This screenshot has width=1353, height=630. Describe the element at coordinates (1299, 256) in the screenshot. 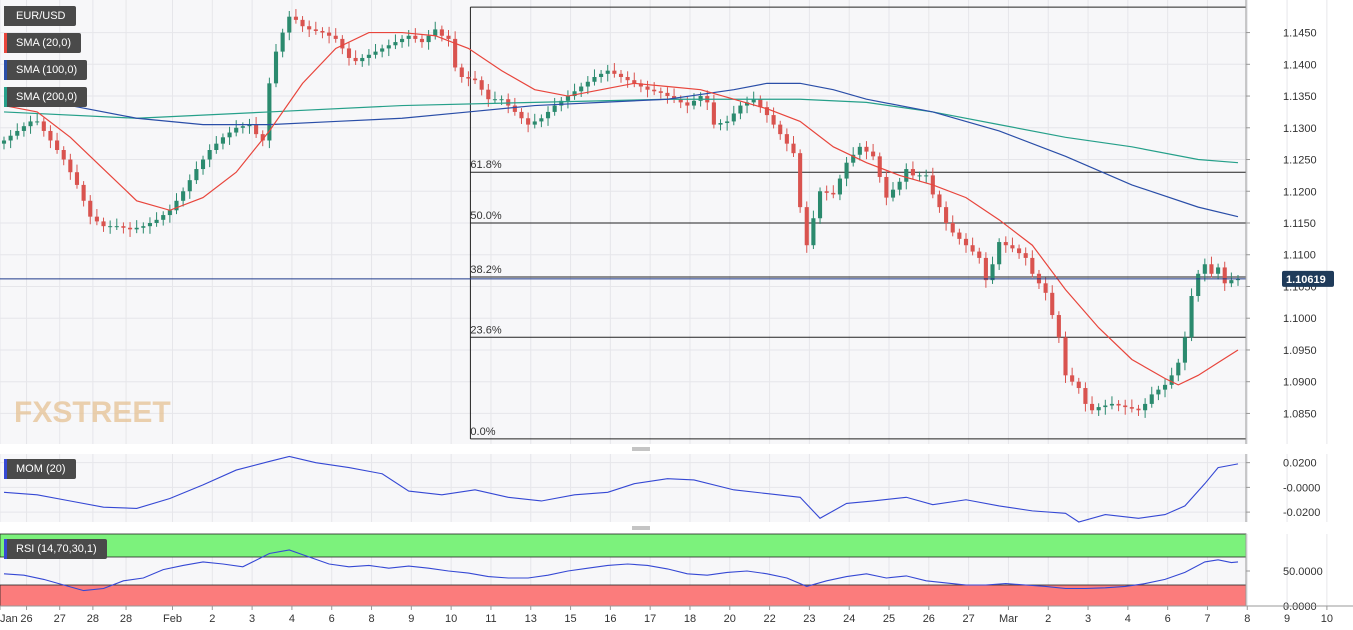

I see `price-y-tick-label: 1.1100` at that location.